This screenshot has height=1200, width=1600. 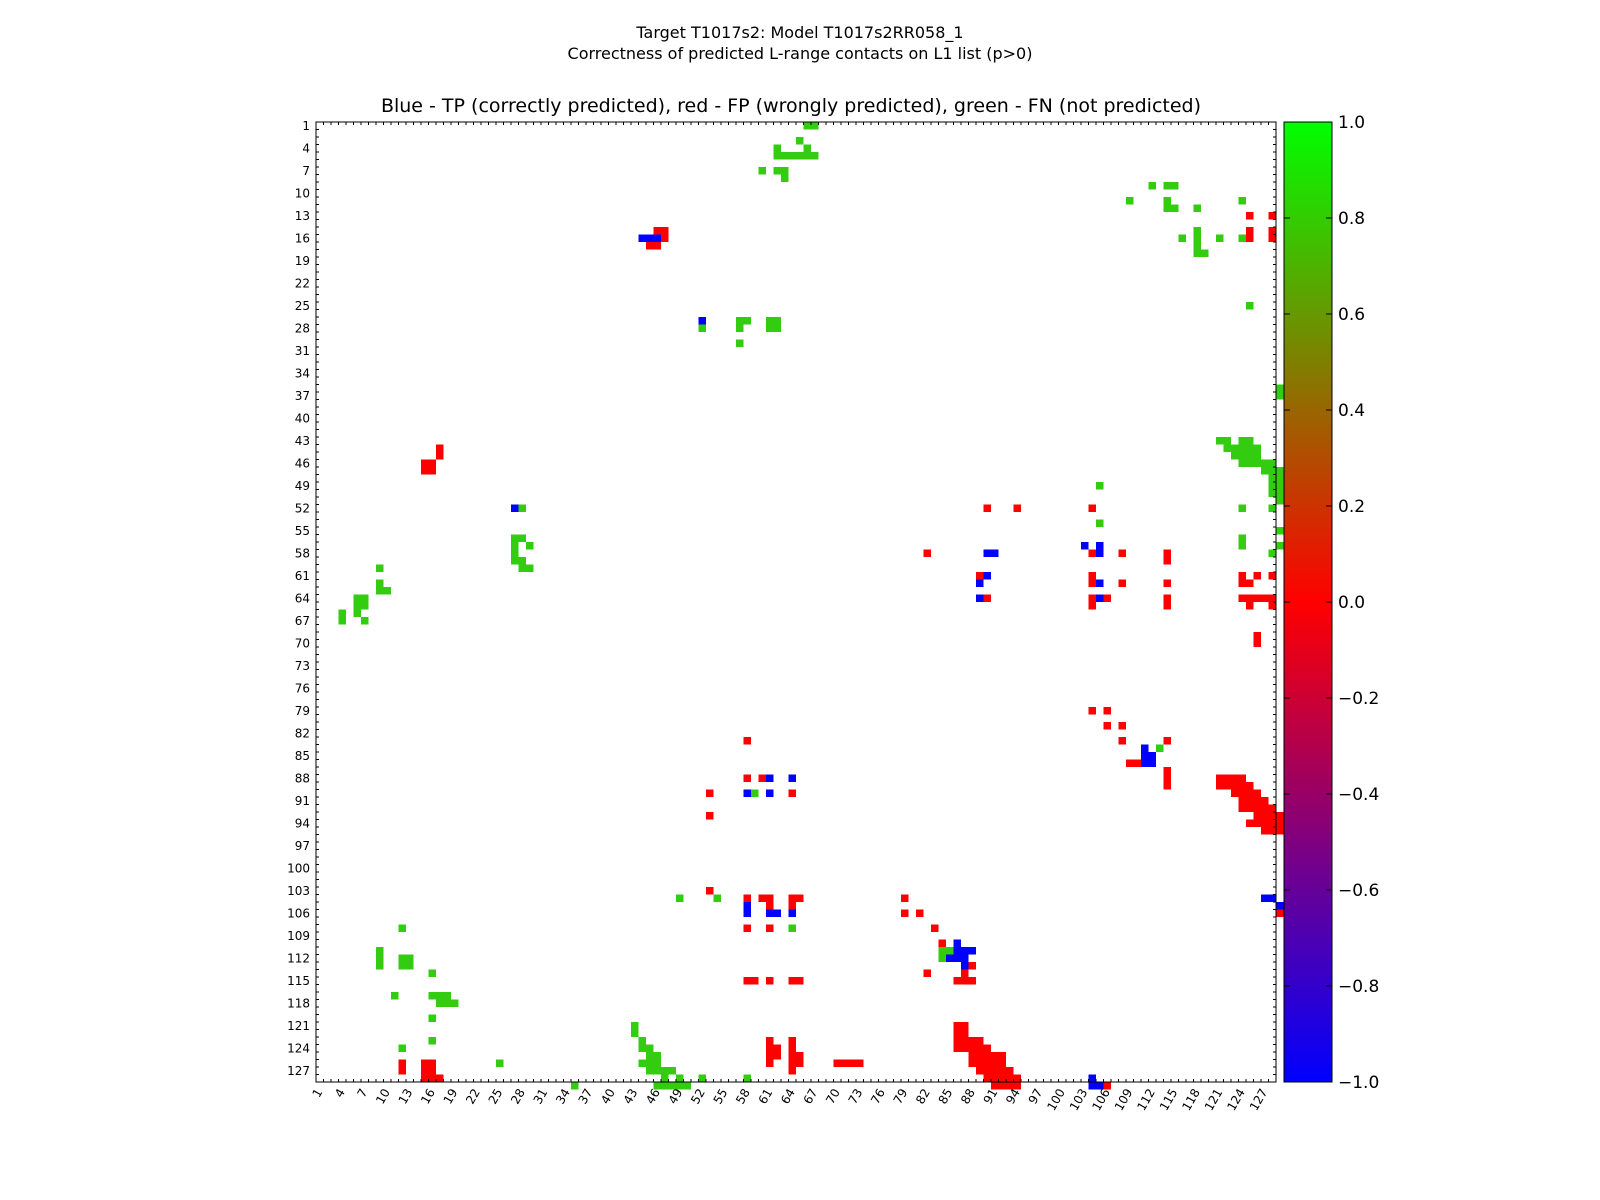 What do you see at coordinates (743, 1096) in the screenshot?
I see `x-tick-label: 58` at bounding box center [743, 1096].